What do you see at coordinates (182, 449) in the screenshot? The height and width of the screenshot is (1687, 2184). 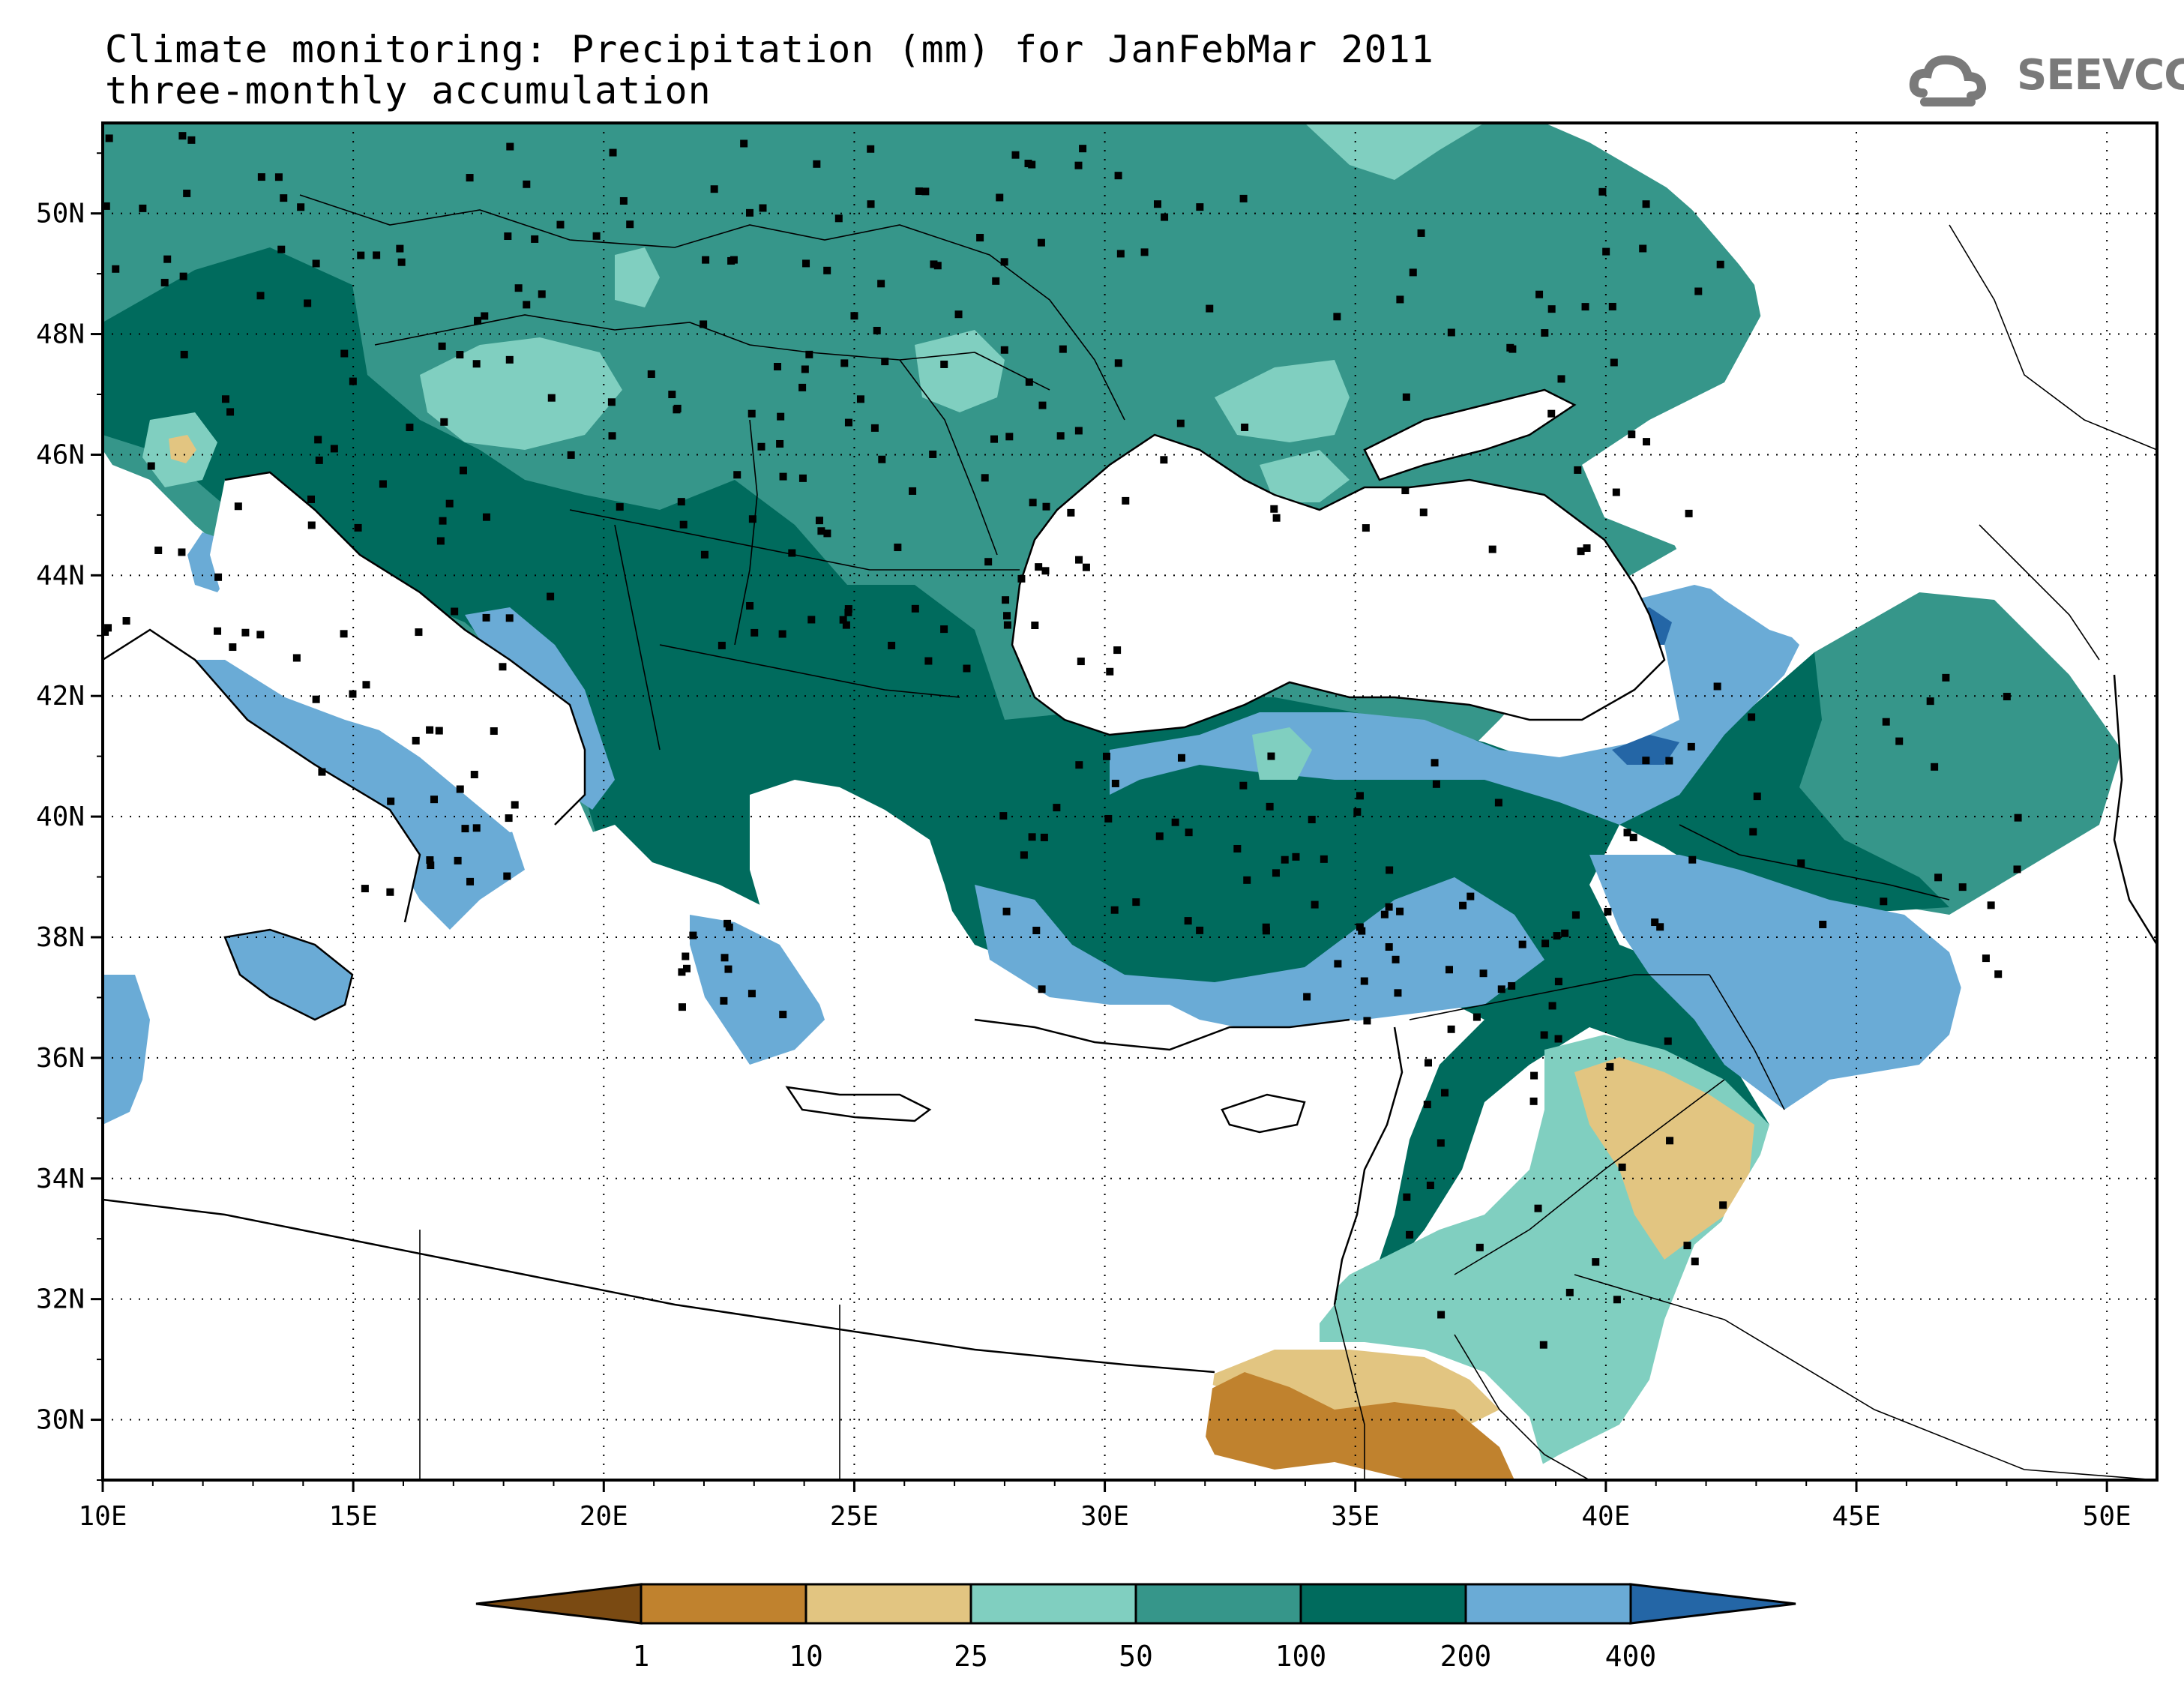 I see `precip-zone-10-25-alps` at bounding box center [182, 449].